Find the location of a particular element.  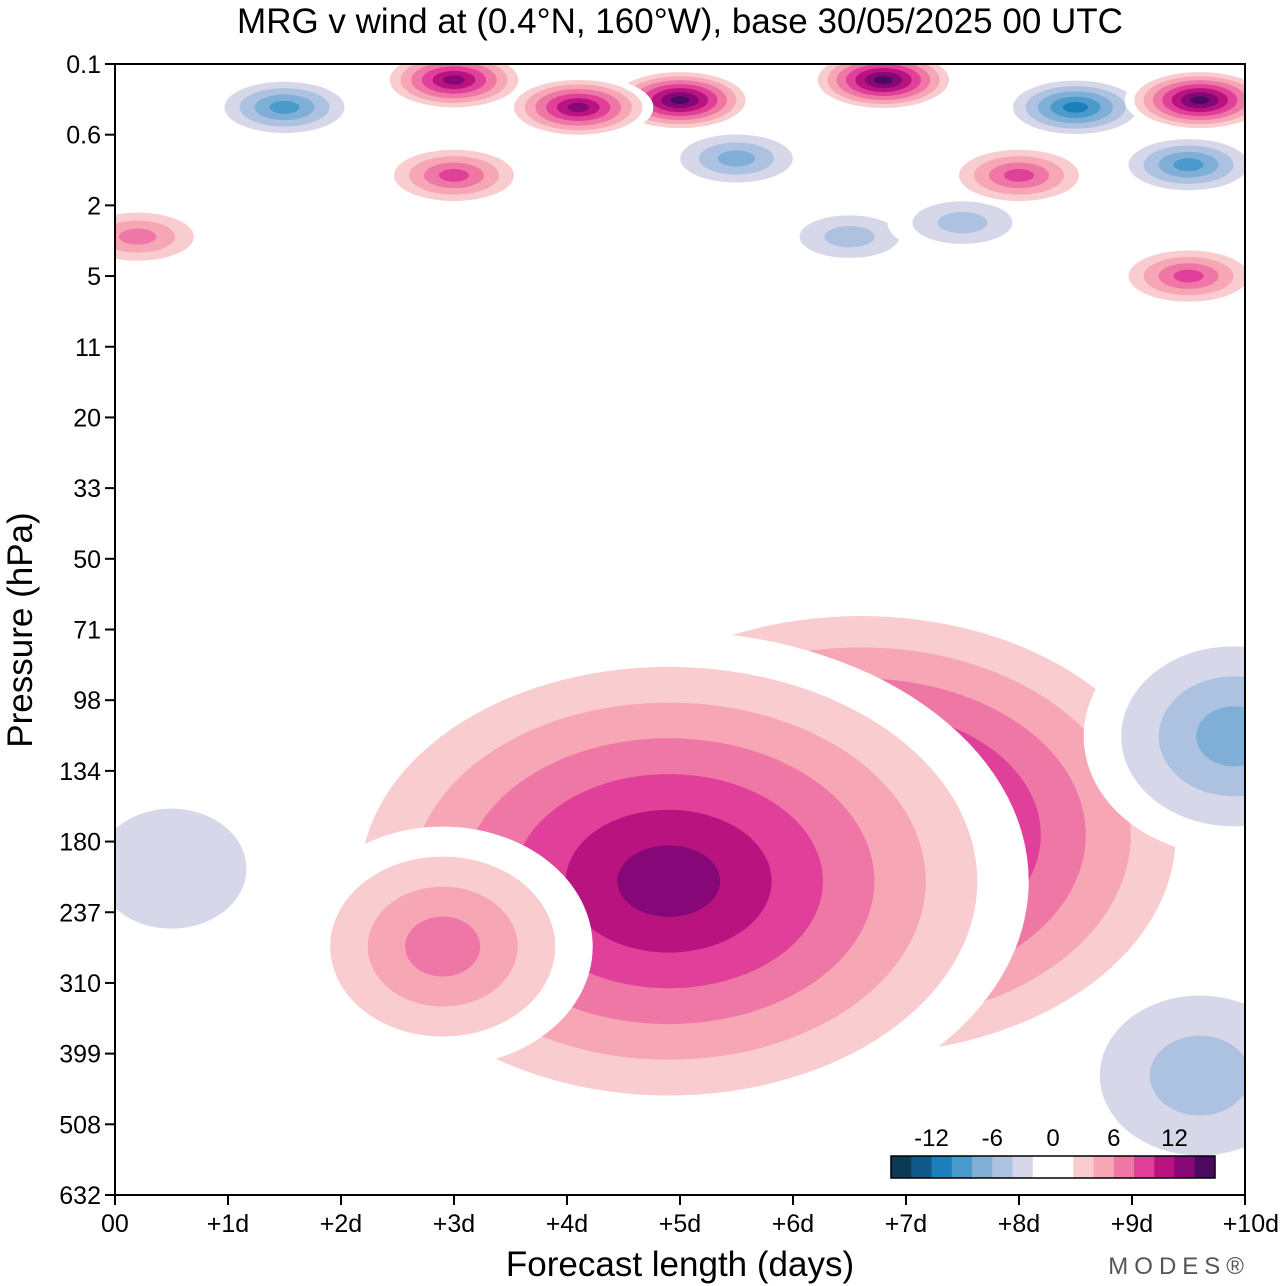

y-tick-label: 310 is located at coordinates (80, 984).